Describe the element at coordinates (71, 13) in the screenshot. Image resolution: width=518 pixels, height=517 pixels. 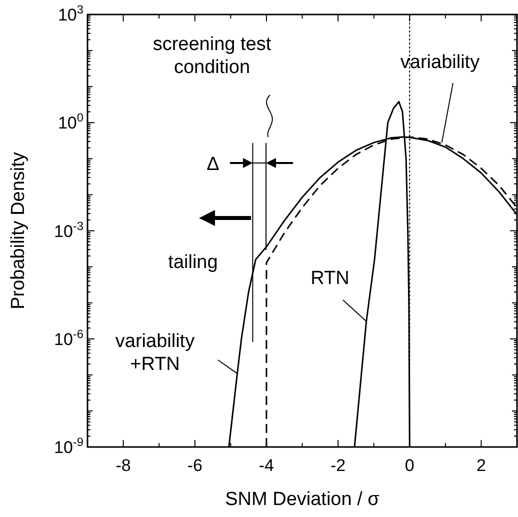
I see `y-tick-label: 10$^{3}$` at that location.